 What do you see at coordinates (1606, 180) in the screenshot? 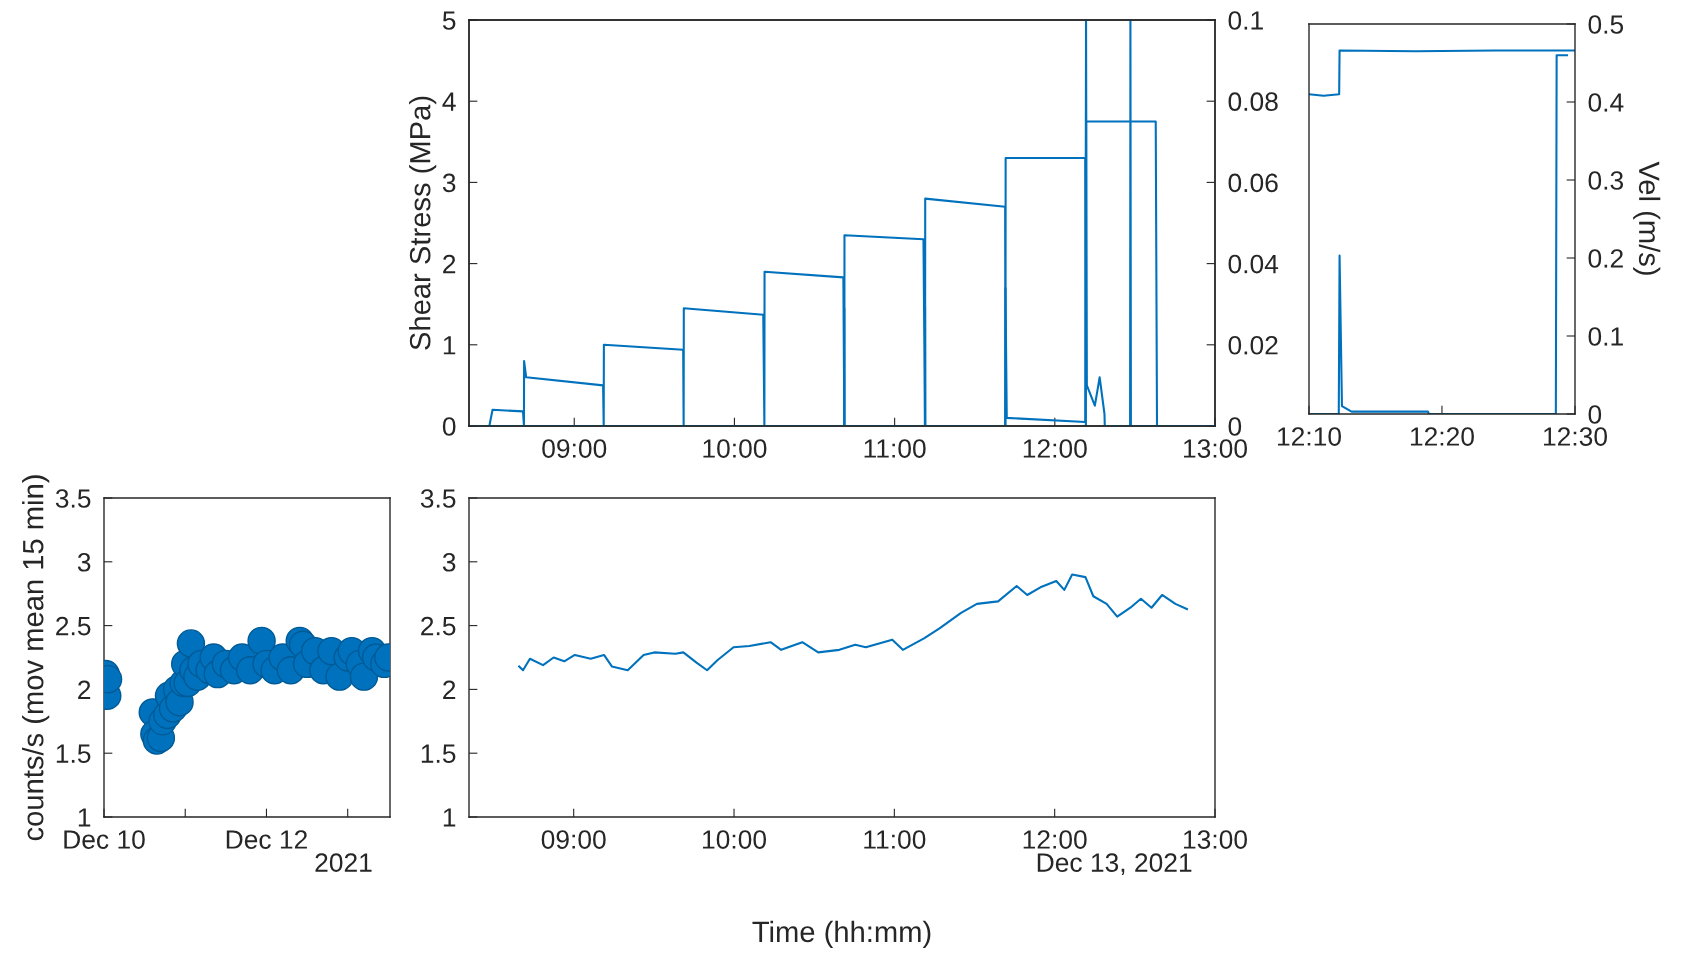
I see `y2-tick-label: 0.3` at bounding box center [1606, 180].